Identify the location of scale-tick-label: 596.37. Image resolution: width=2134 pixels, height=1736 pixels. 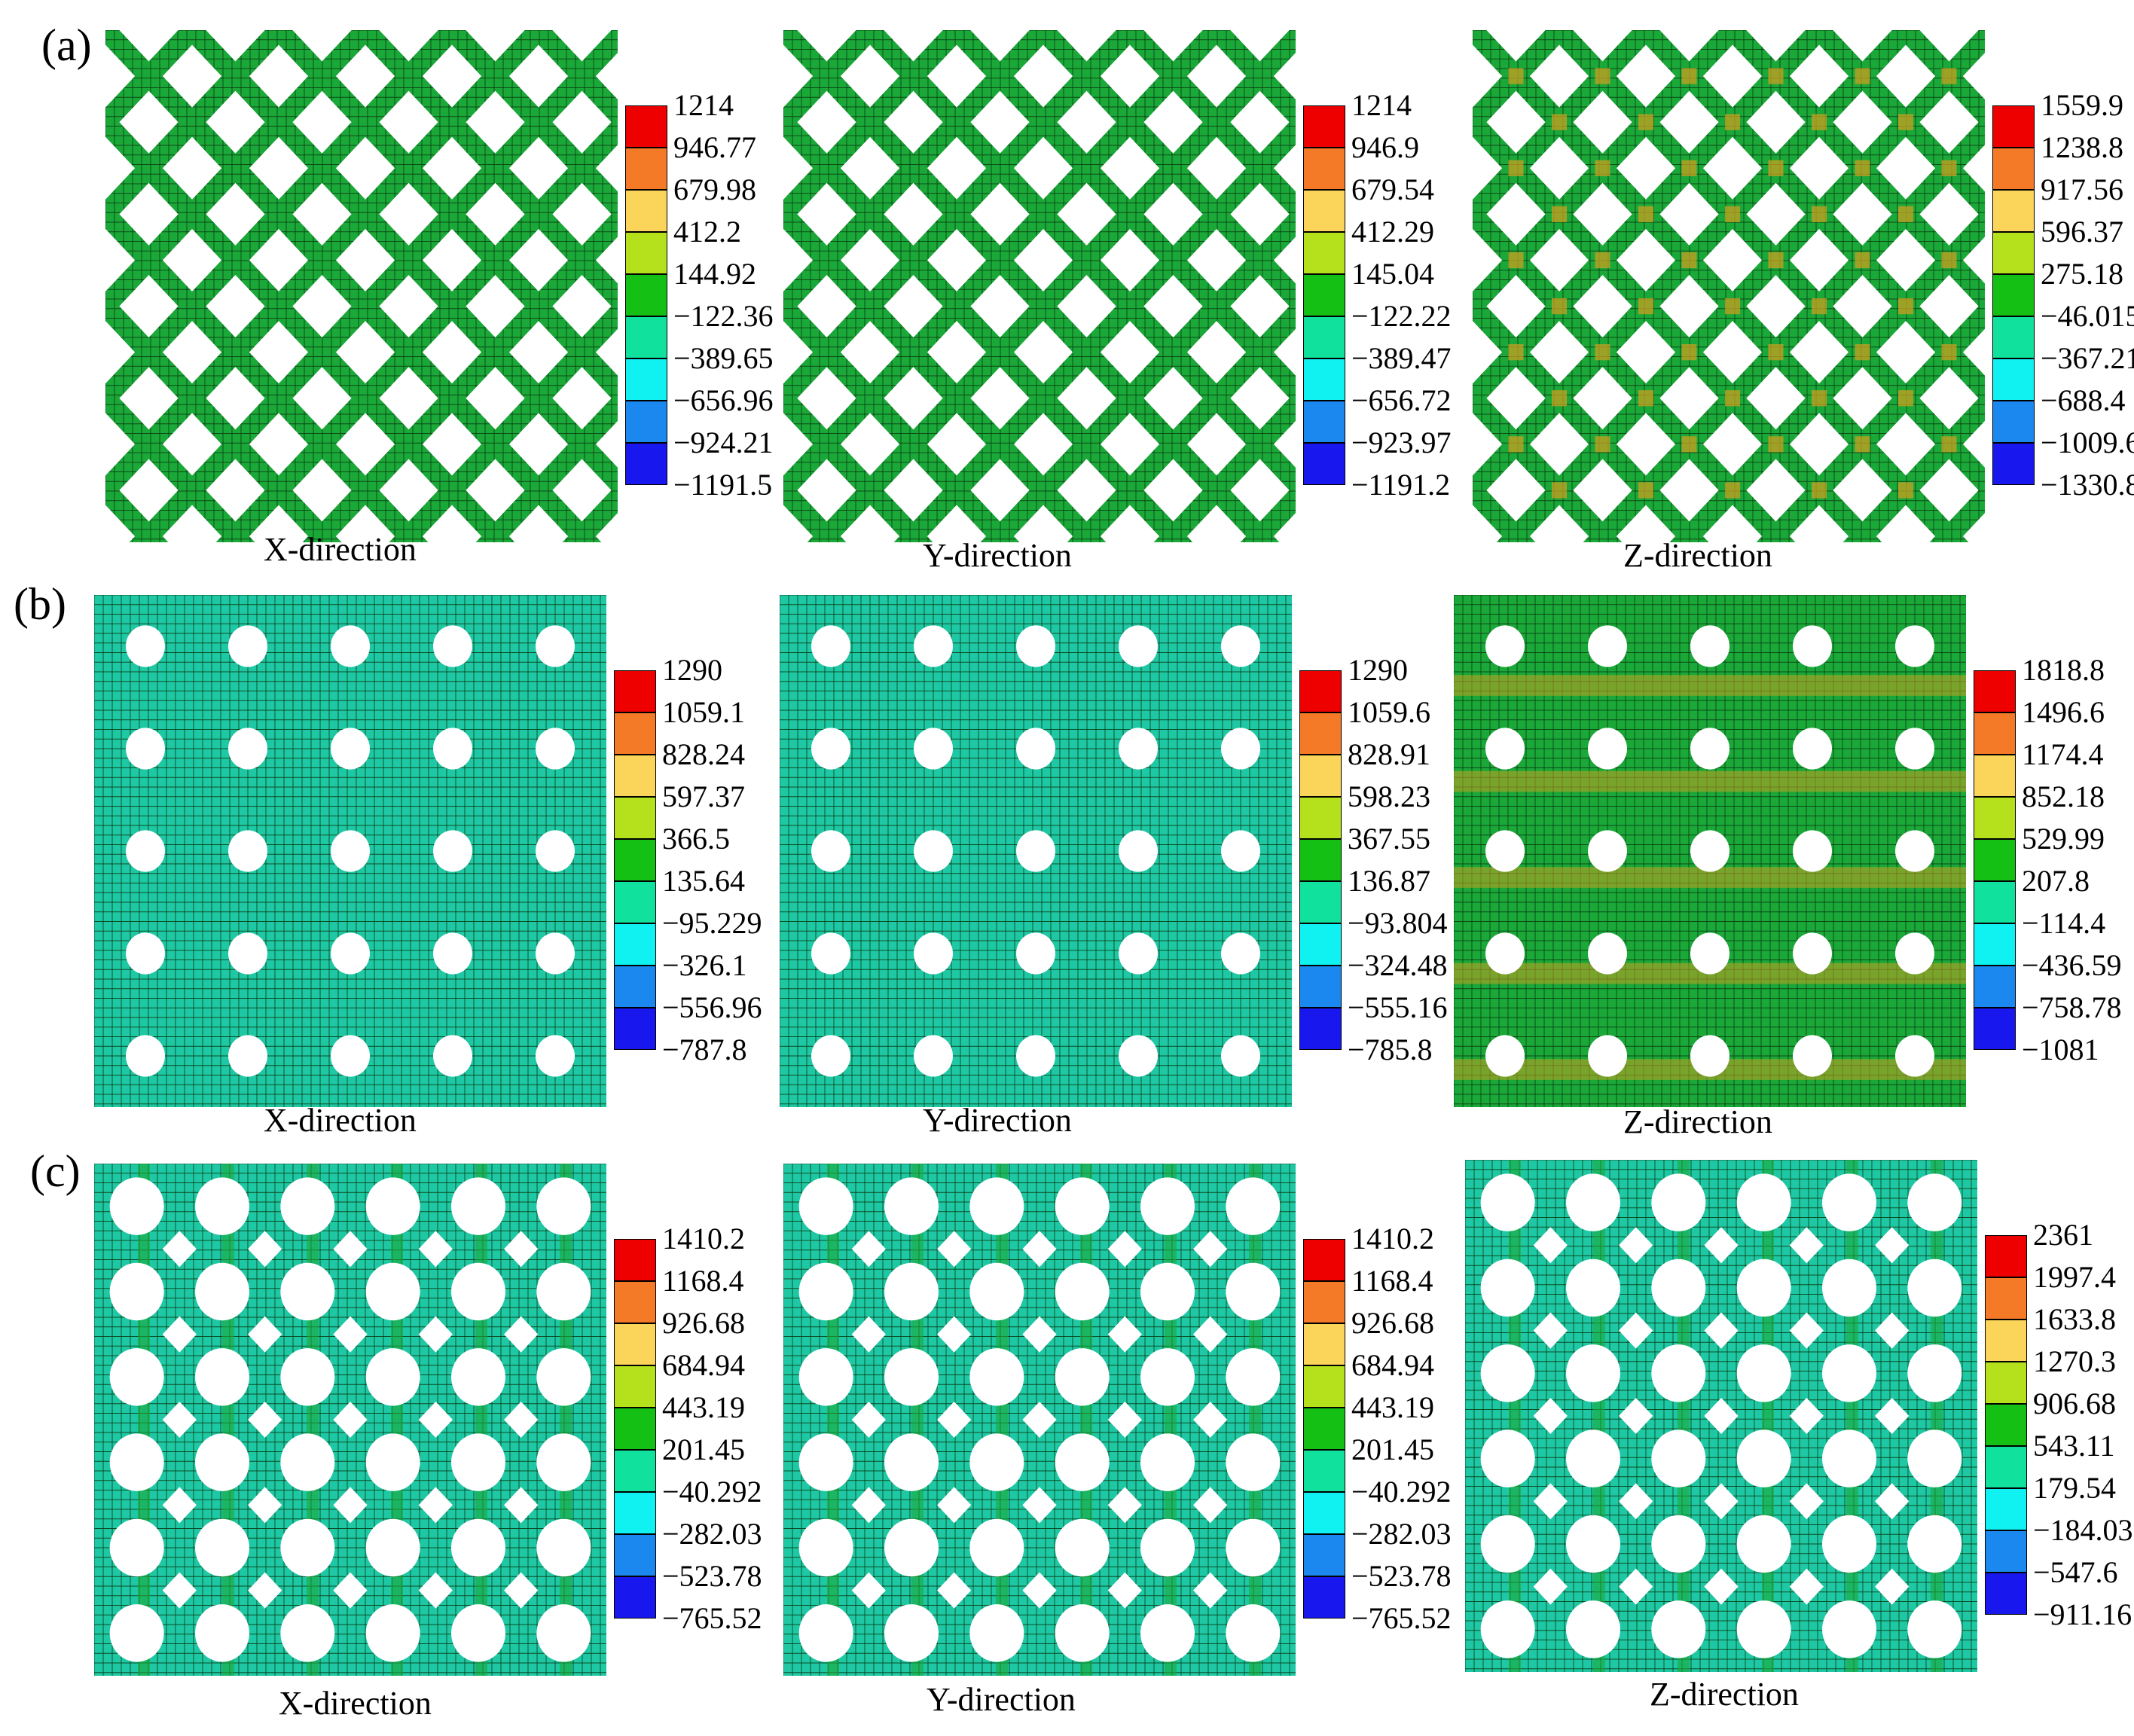
(2082, 232).